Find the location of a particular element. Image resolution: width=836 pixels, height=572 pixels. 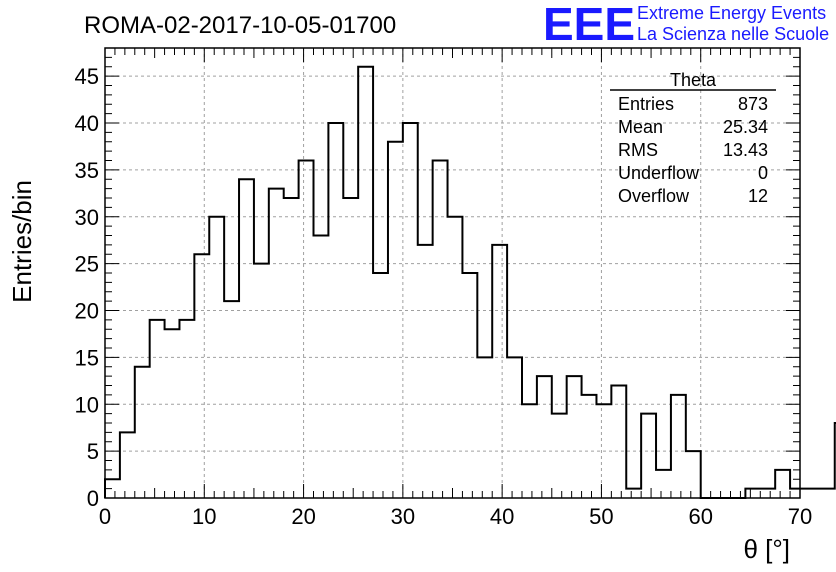

x-tick-label: 20 is located at coordinates (303, 516).